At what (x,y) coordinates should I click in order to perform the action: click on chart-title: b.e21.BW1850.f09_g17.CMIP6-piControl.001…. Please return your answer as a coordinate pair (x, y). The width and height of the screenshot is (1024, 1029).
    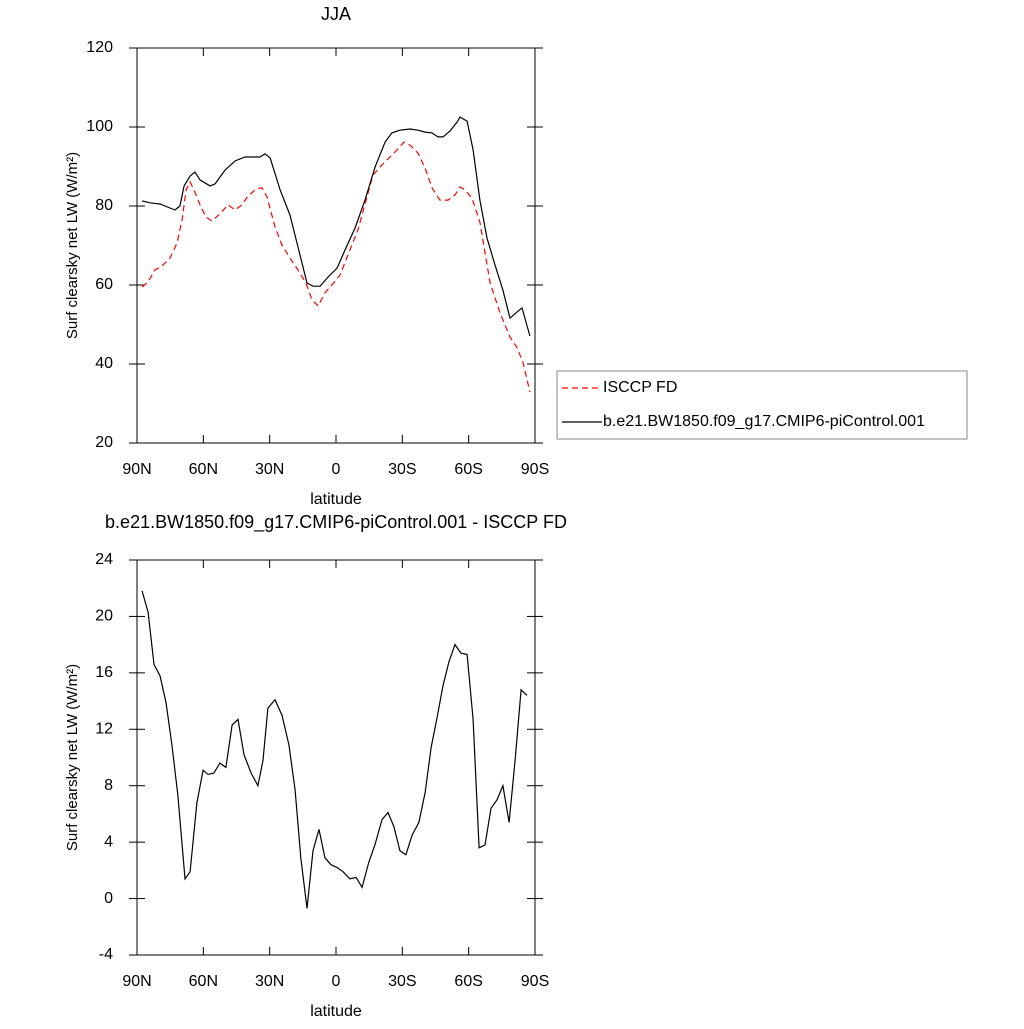
    Looking at the image, I should click on (336, 522).